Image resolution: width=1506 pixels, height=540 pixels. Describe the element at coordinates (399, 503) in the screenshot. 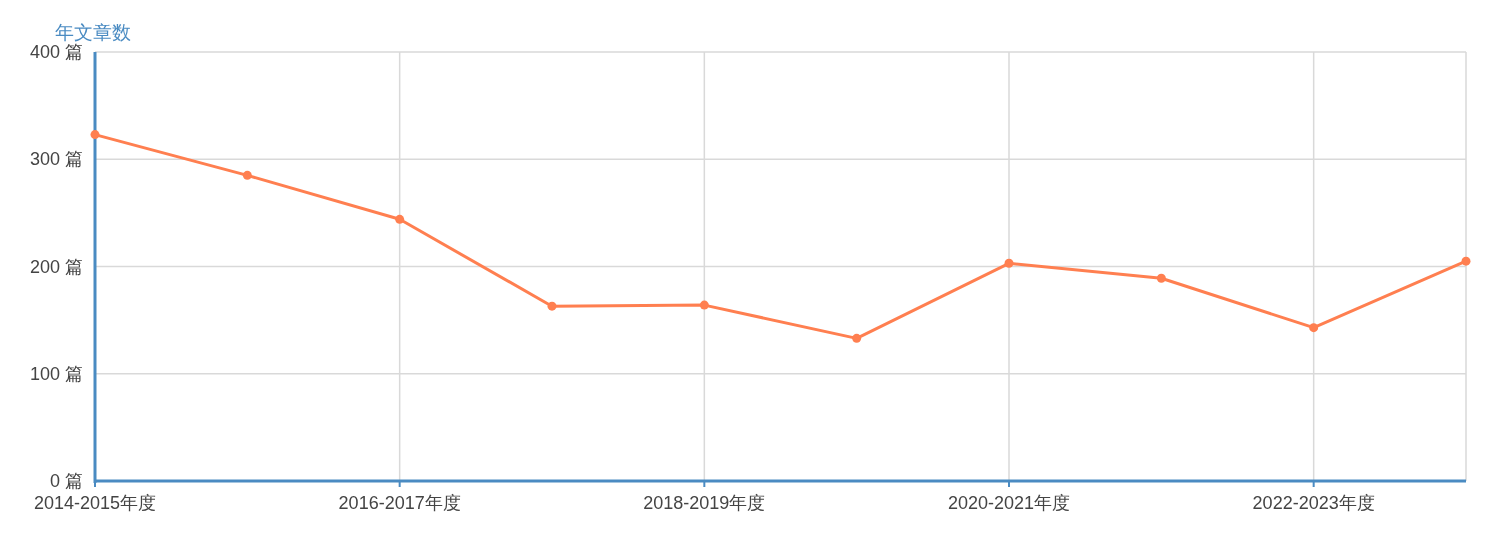

I see `x-tick-label: 2016-2017年度` at that location.